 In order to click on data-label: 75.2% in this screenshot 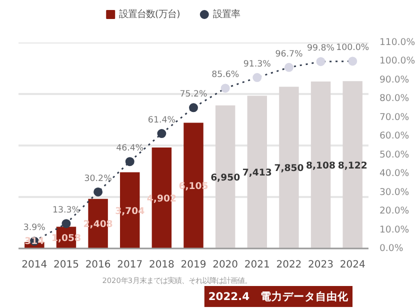, I will do `click(194, 95)`.